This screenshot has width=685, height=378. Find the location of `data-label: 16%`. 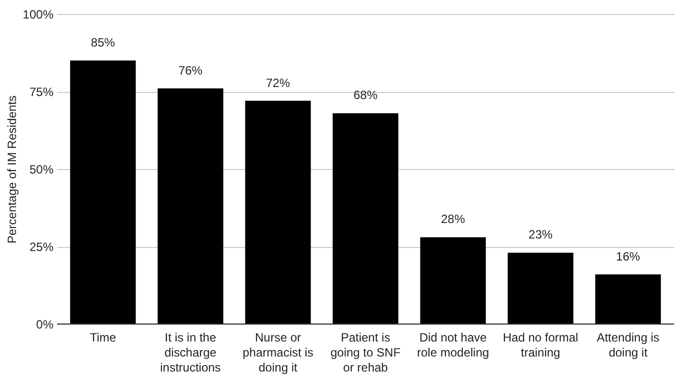

data-label: 16% is located at coordinates (628, 256).